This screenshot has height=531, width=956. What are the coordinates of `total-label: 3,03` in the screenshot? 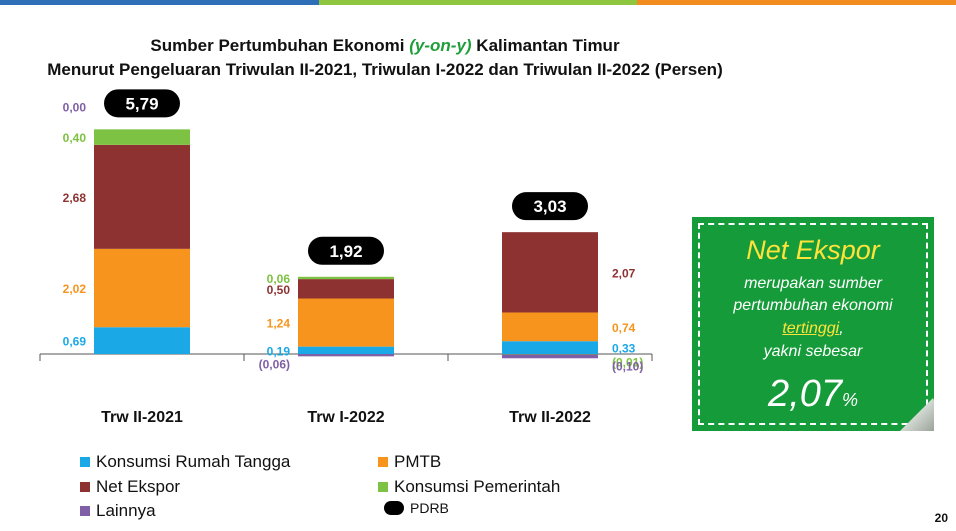 It's located at (549, 206).